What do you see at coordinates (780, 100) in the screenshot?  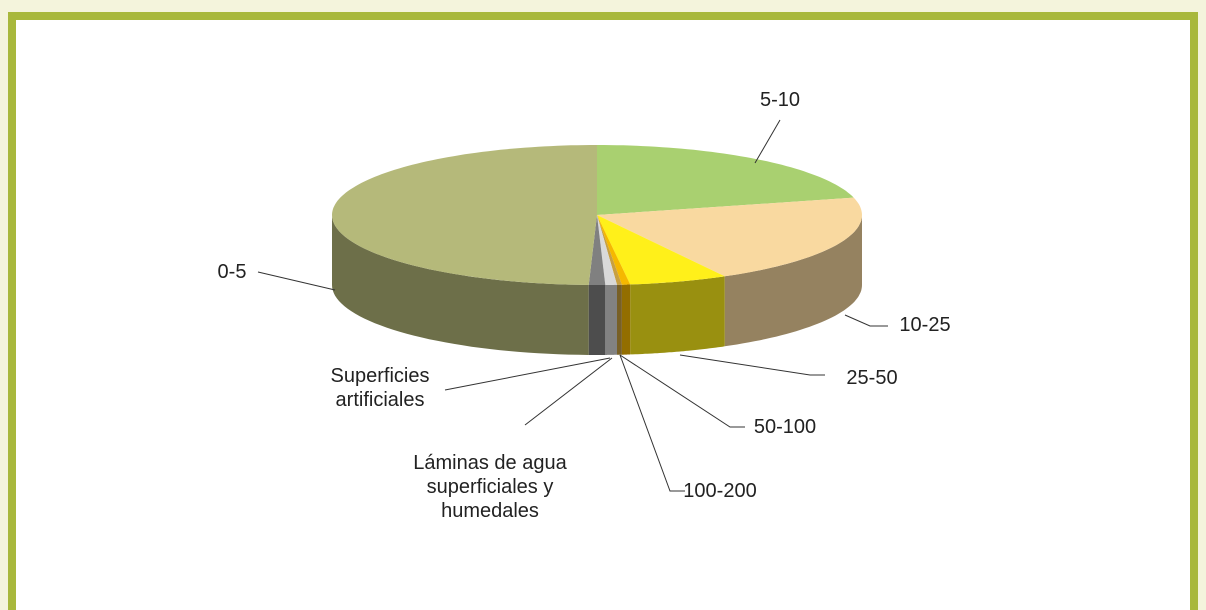 I see `slice-label: 5-10` at bounding box center [780, 100].